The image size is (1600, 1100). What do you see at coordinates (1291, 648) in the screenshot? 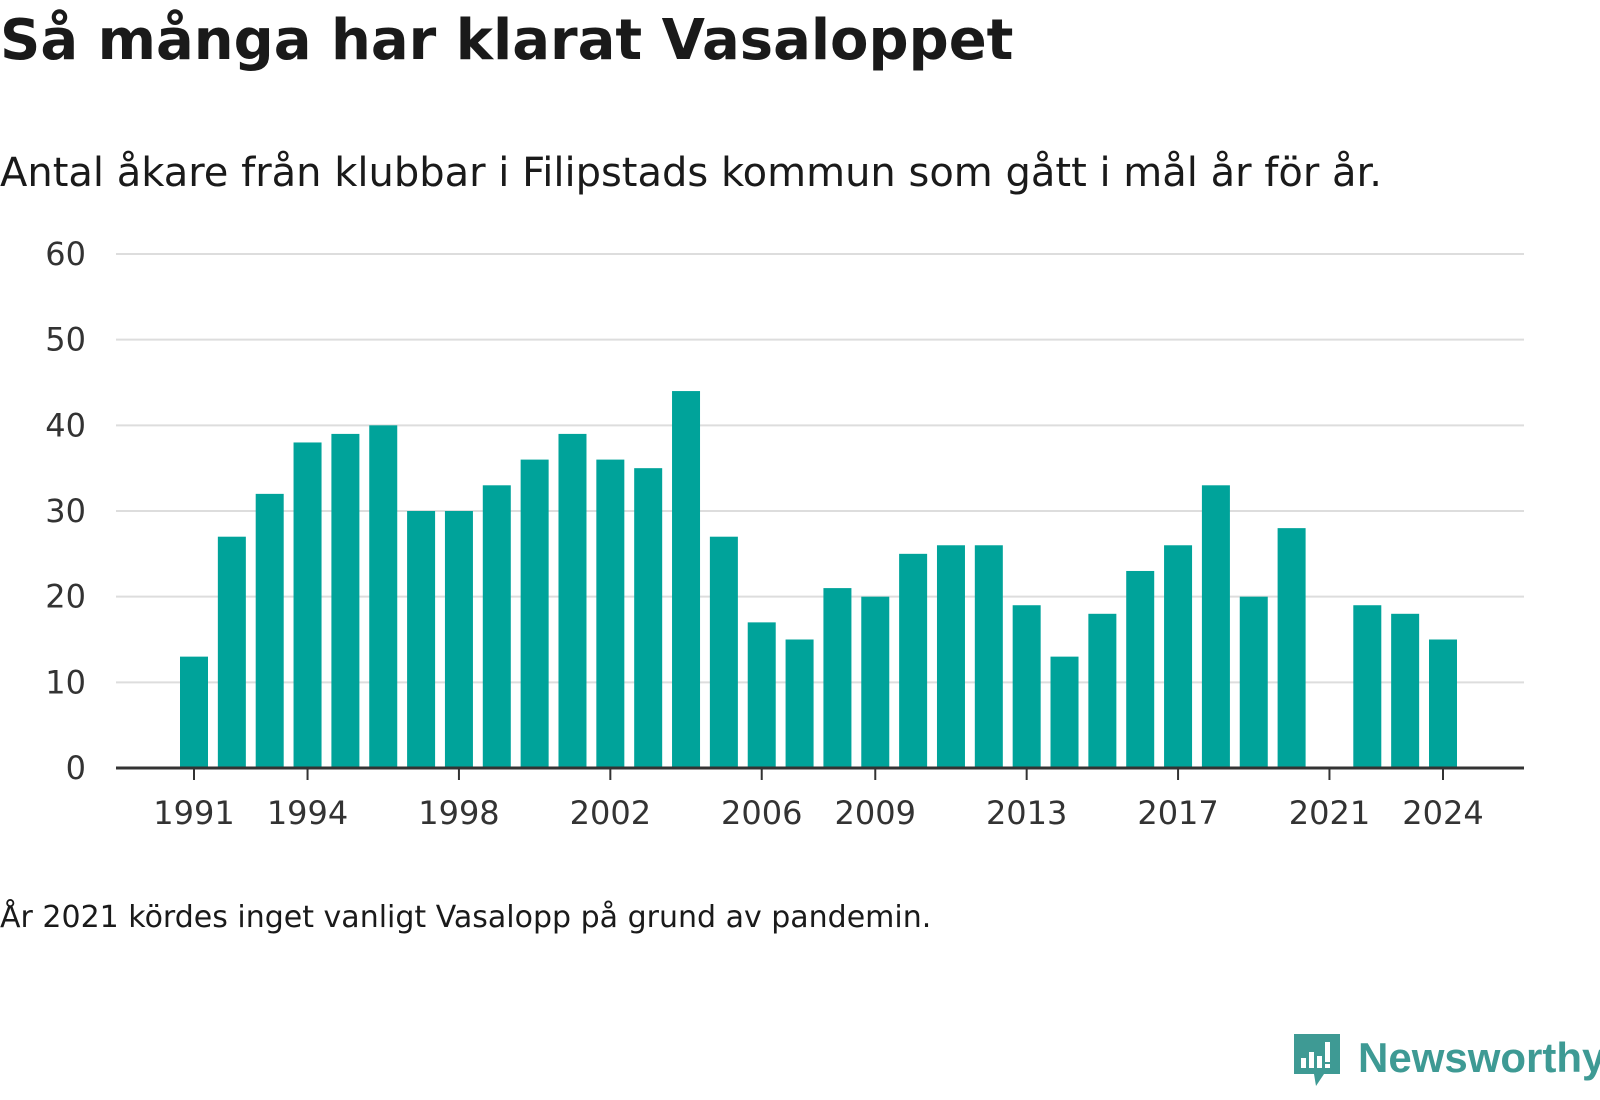
I see `bar-2020` at bounding box center [1291, 648].